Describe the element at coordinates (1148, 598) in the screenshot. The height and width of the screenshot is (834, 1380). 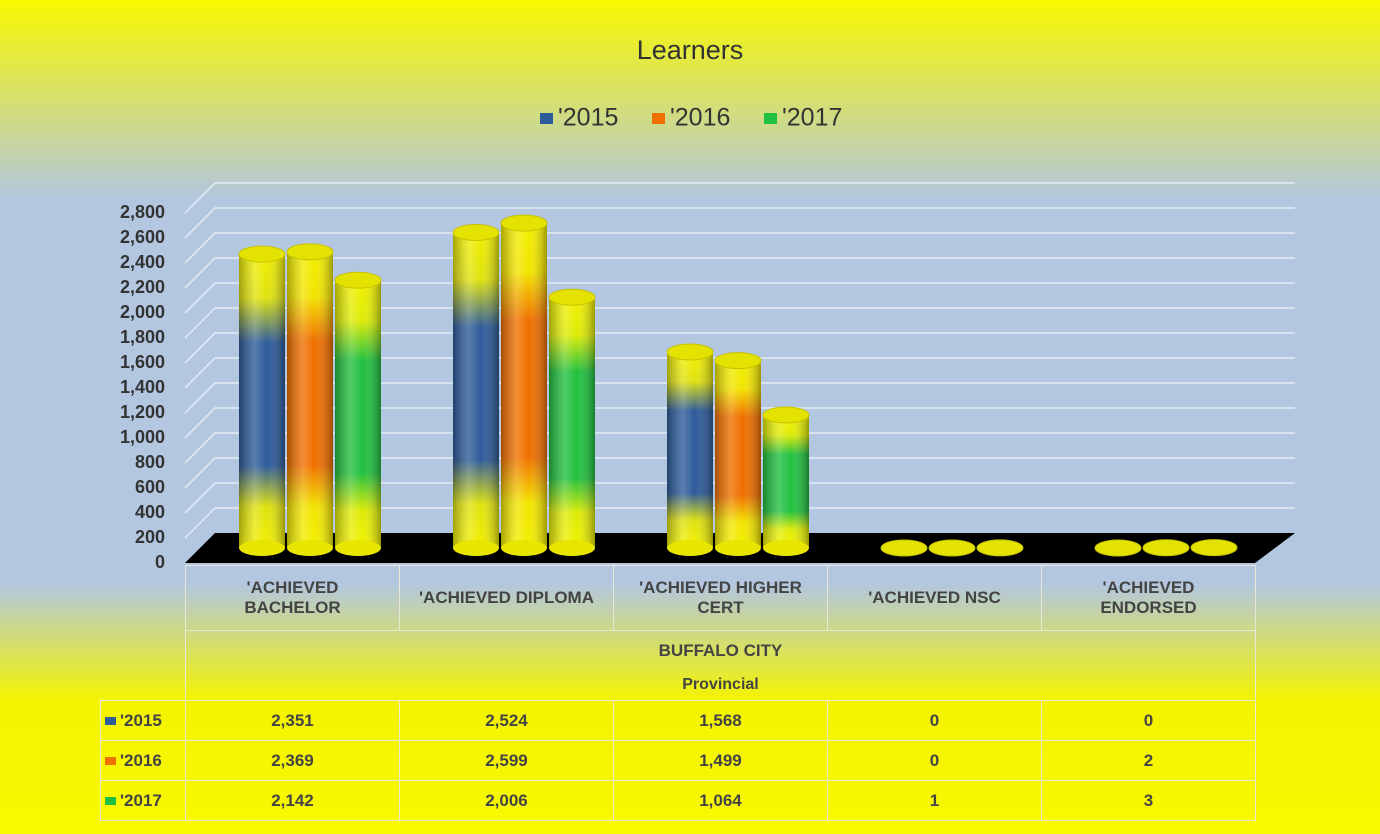
I see `x-tick-label: 'ACHIEVED ENDORSED` at that location.